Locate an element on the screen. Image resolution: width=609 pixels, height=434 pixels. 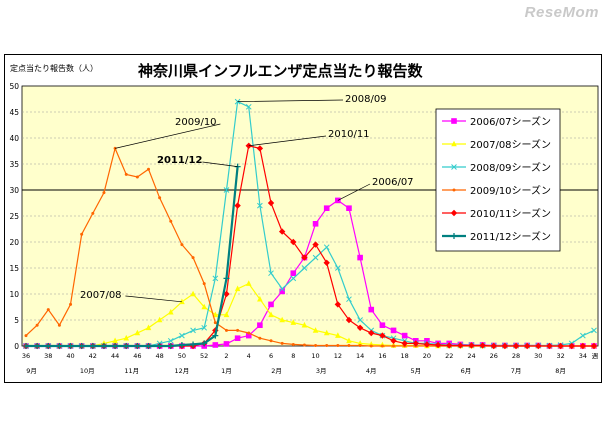
month-label: 9月 is located at coordinates (31, 371).